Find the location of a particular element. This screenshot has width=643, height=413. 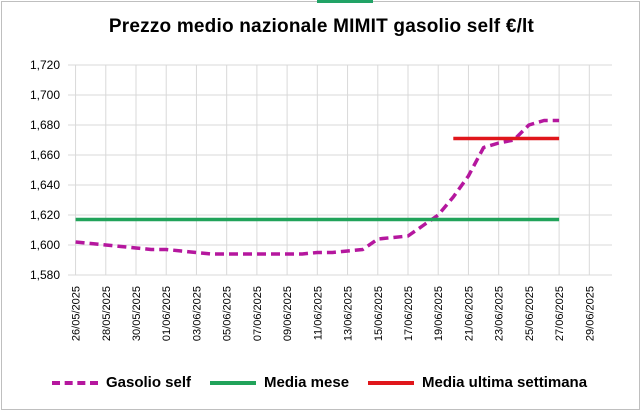

x-tick-label: 30/05/2025 is located at coordinates (137, 313).